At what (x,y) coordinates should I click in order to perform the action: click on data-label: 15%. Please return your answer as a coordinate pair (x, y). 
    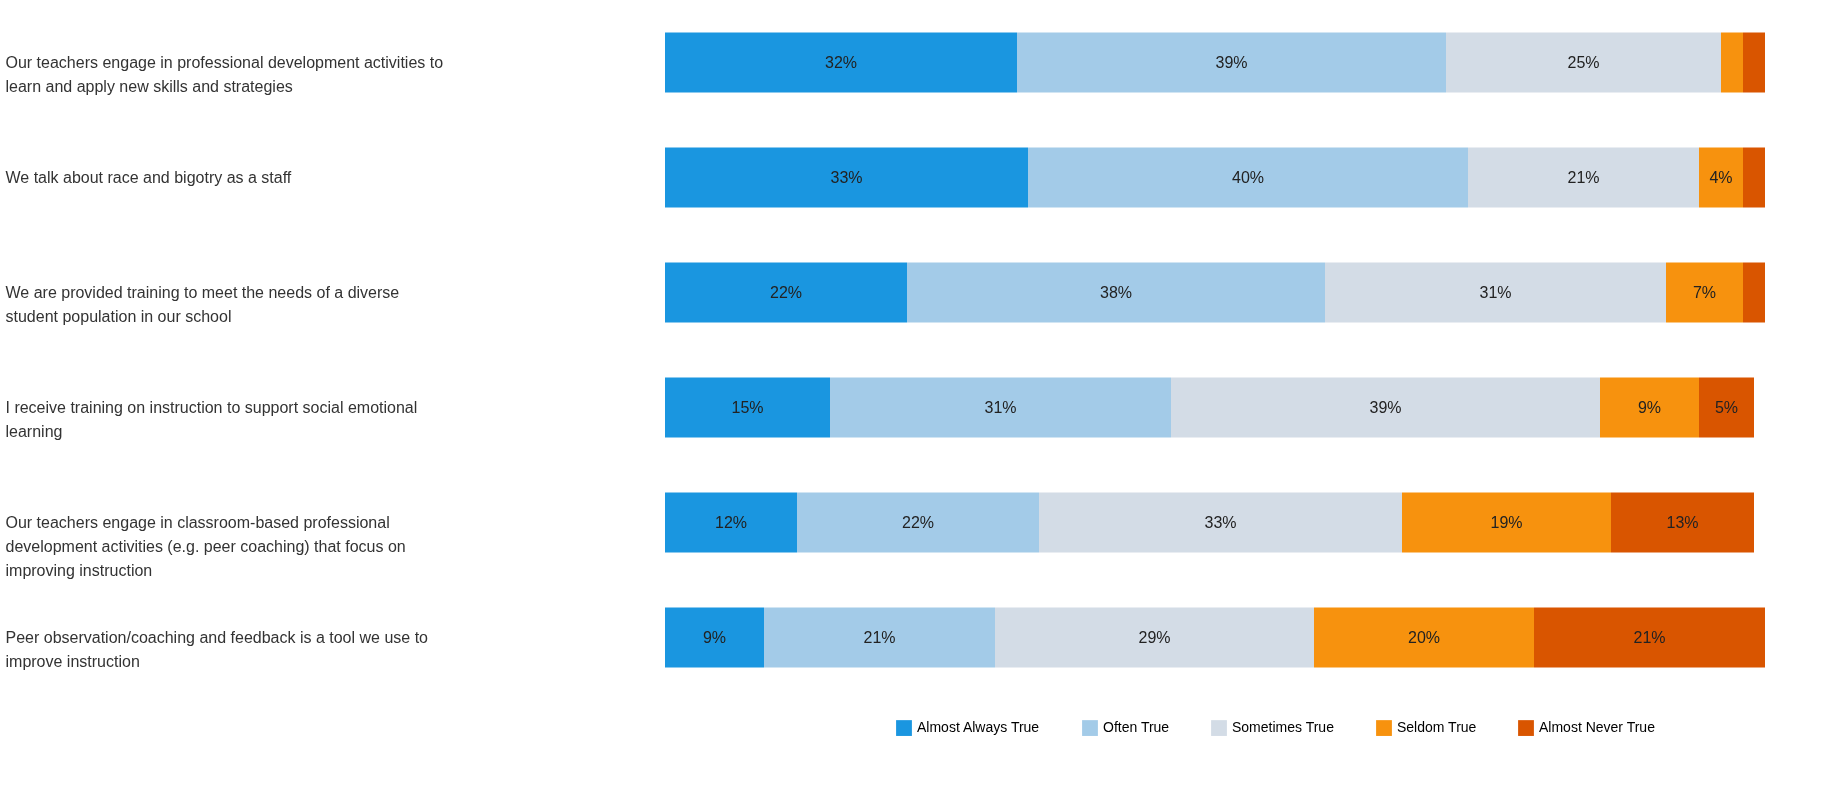
    Looking at the image, I should click on (747, 407).